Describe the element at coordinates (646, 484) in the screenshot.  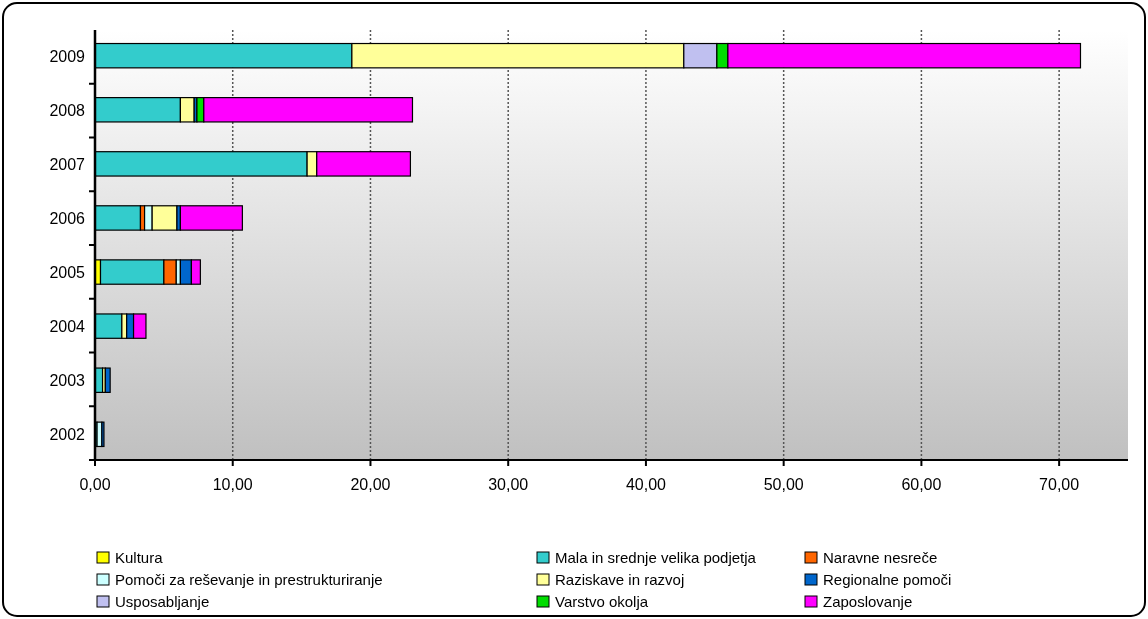
I see `x-tick-label: 40,00` at that location.